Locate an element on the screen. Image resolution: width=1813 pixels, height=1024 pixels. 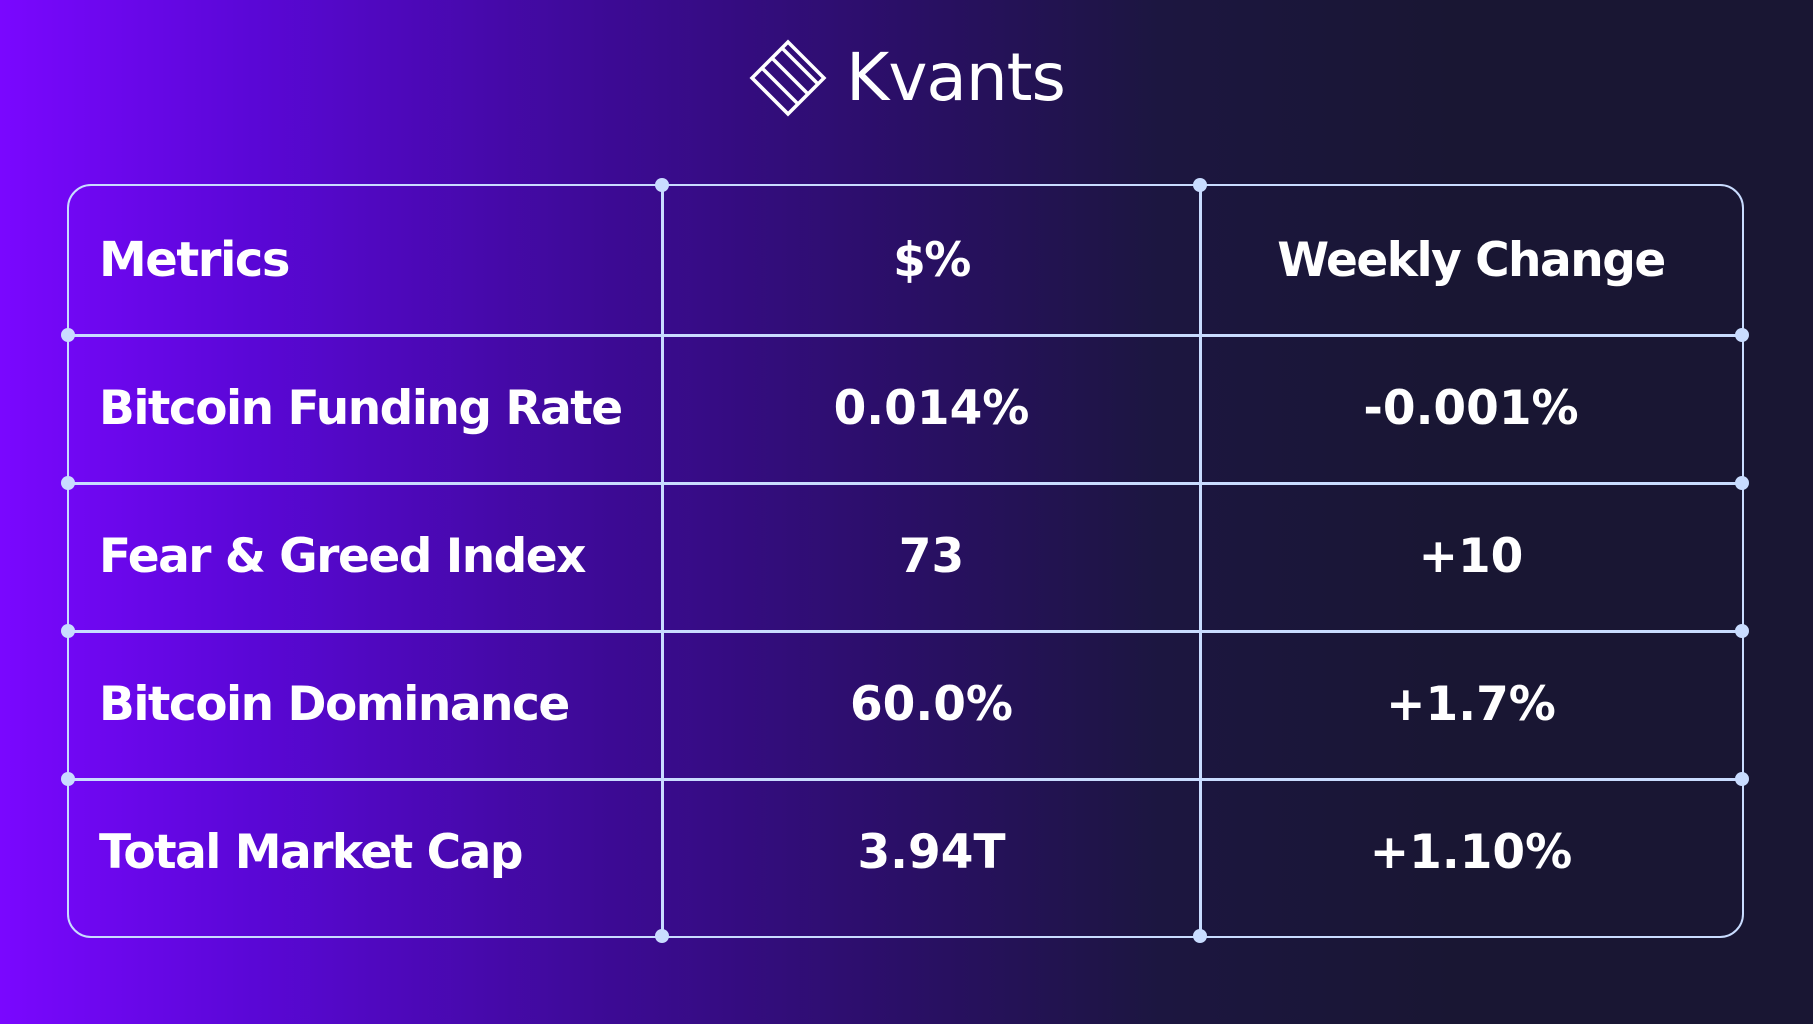
metric-value: 0.014% is located at coordinates (931, 408).